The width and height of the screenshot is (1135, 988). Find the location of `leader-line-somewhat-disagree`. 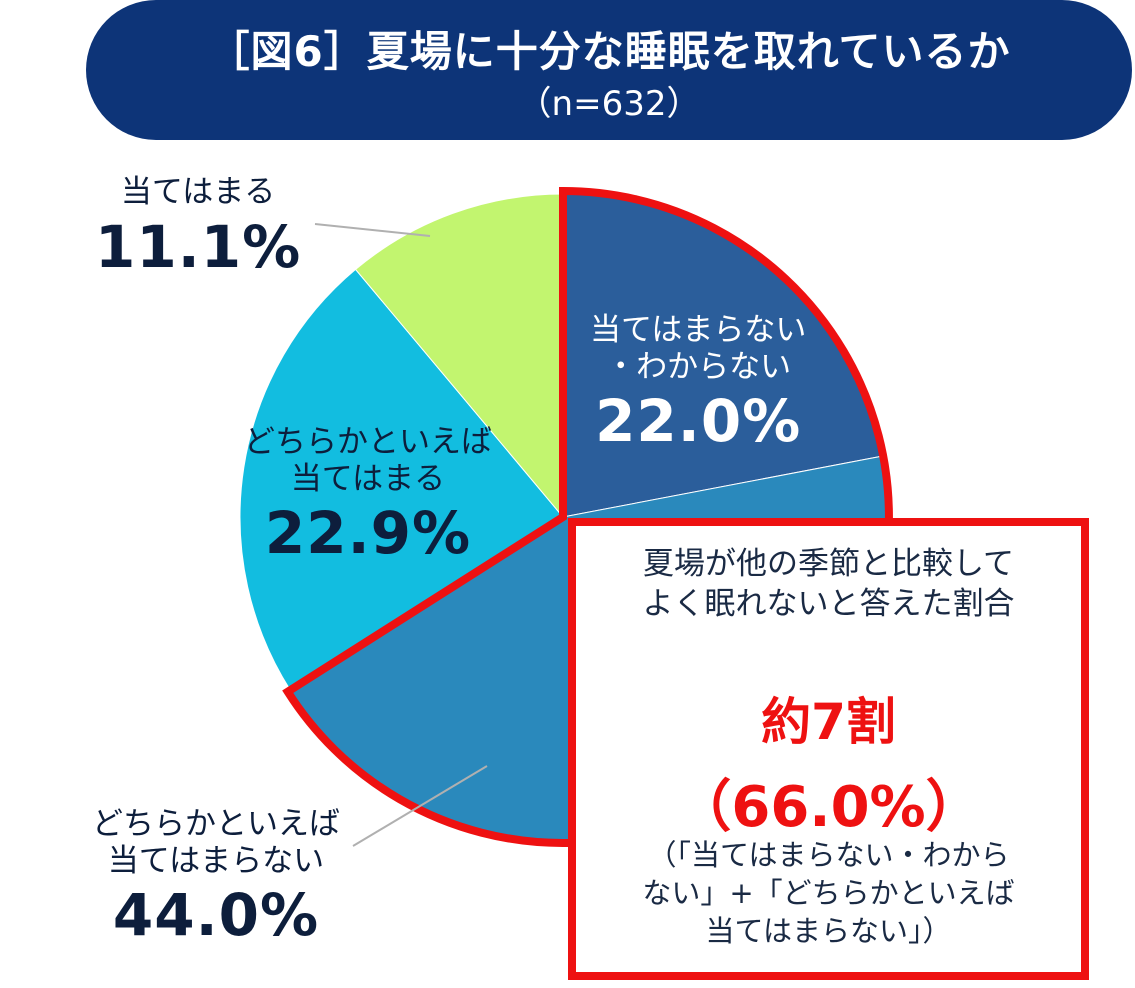

leader-line-somewhat-disagree is located at coordinates (420, 806).